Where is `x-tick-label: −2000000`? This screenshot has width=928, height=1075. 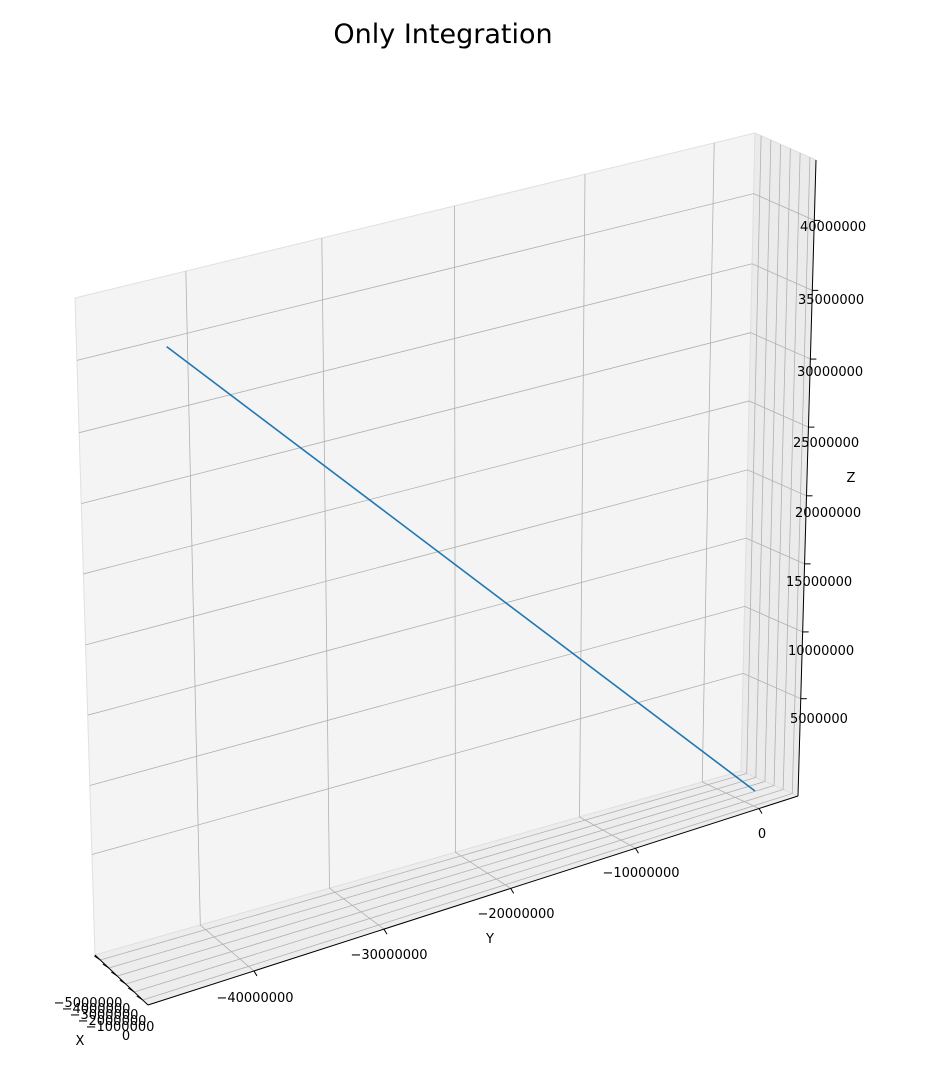
x-tick-label: −2000000 is located at coordinates (112, 1021).